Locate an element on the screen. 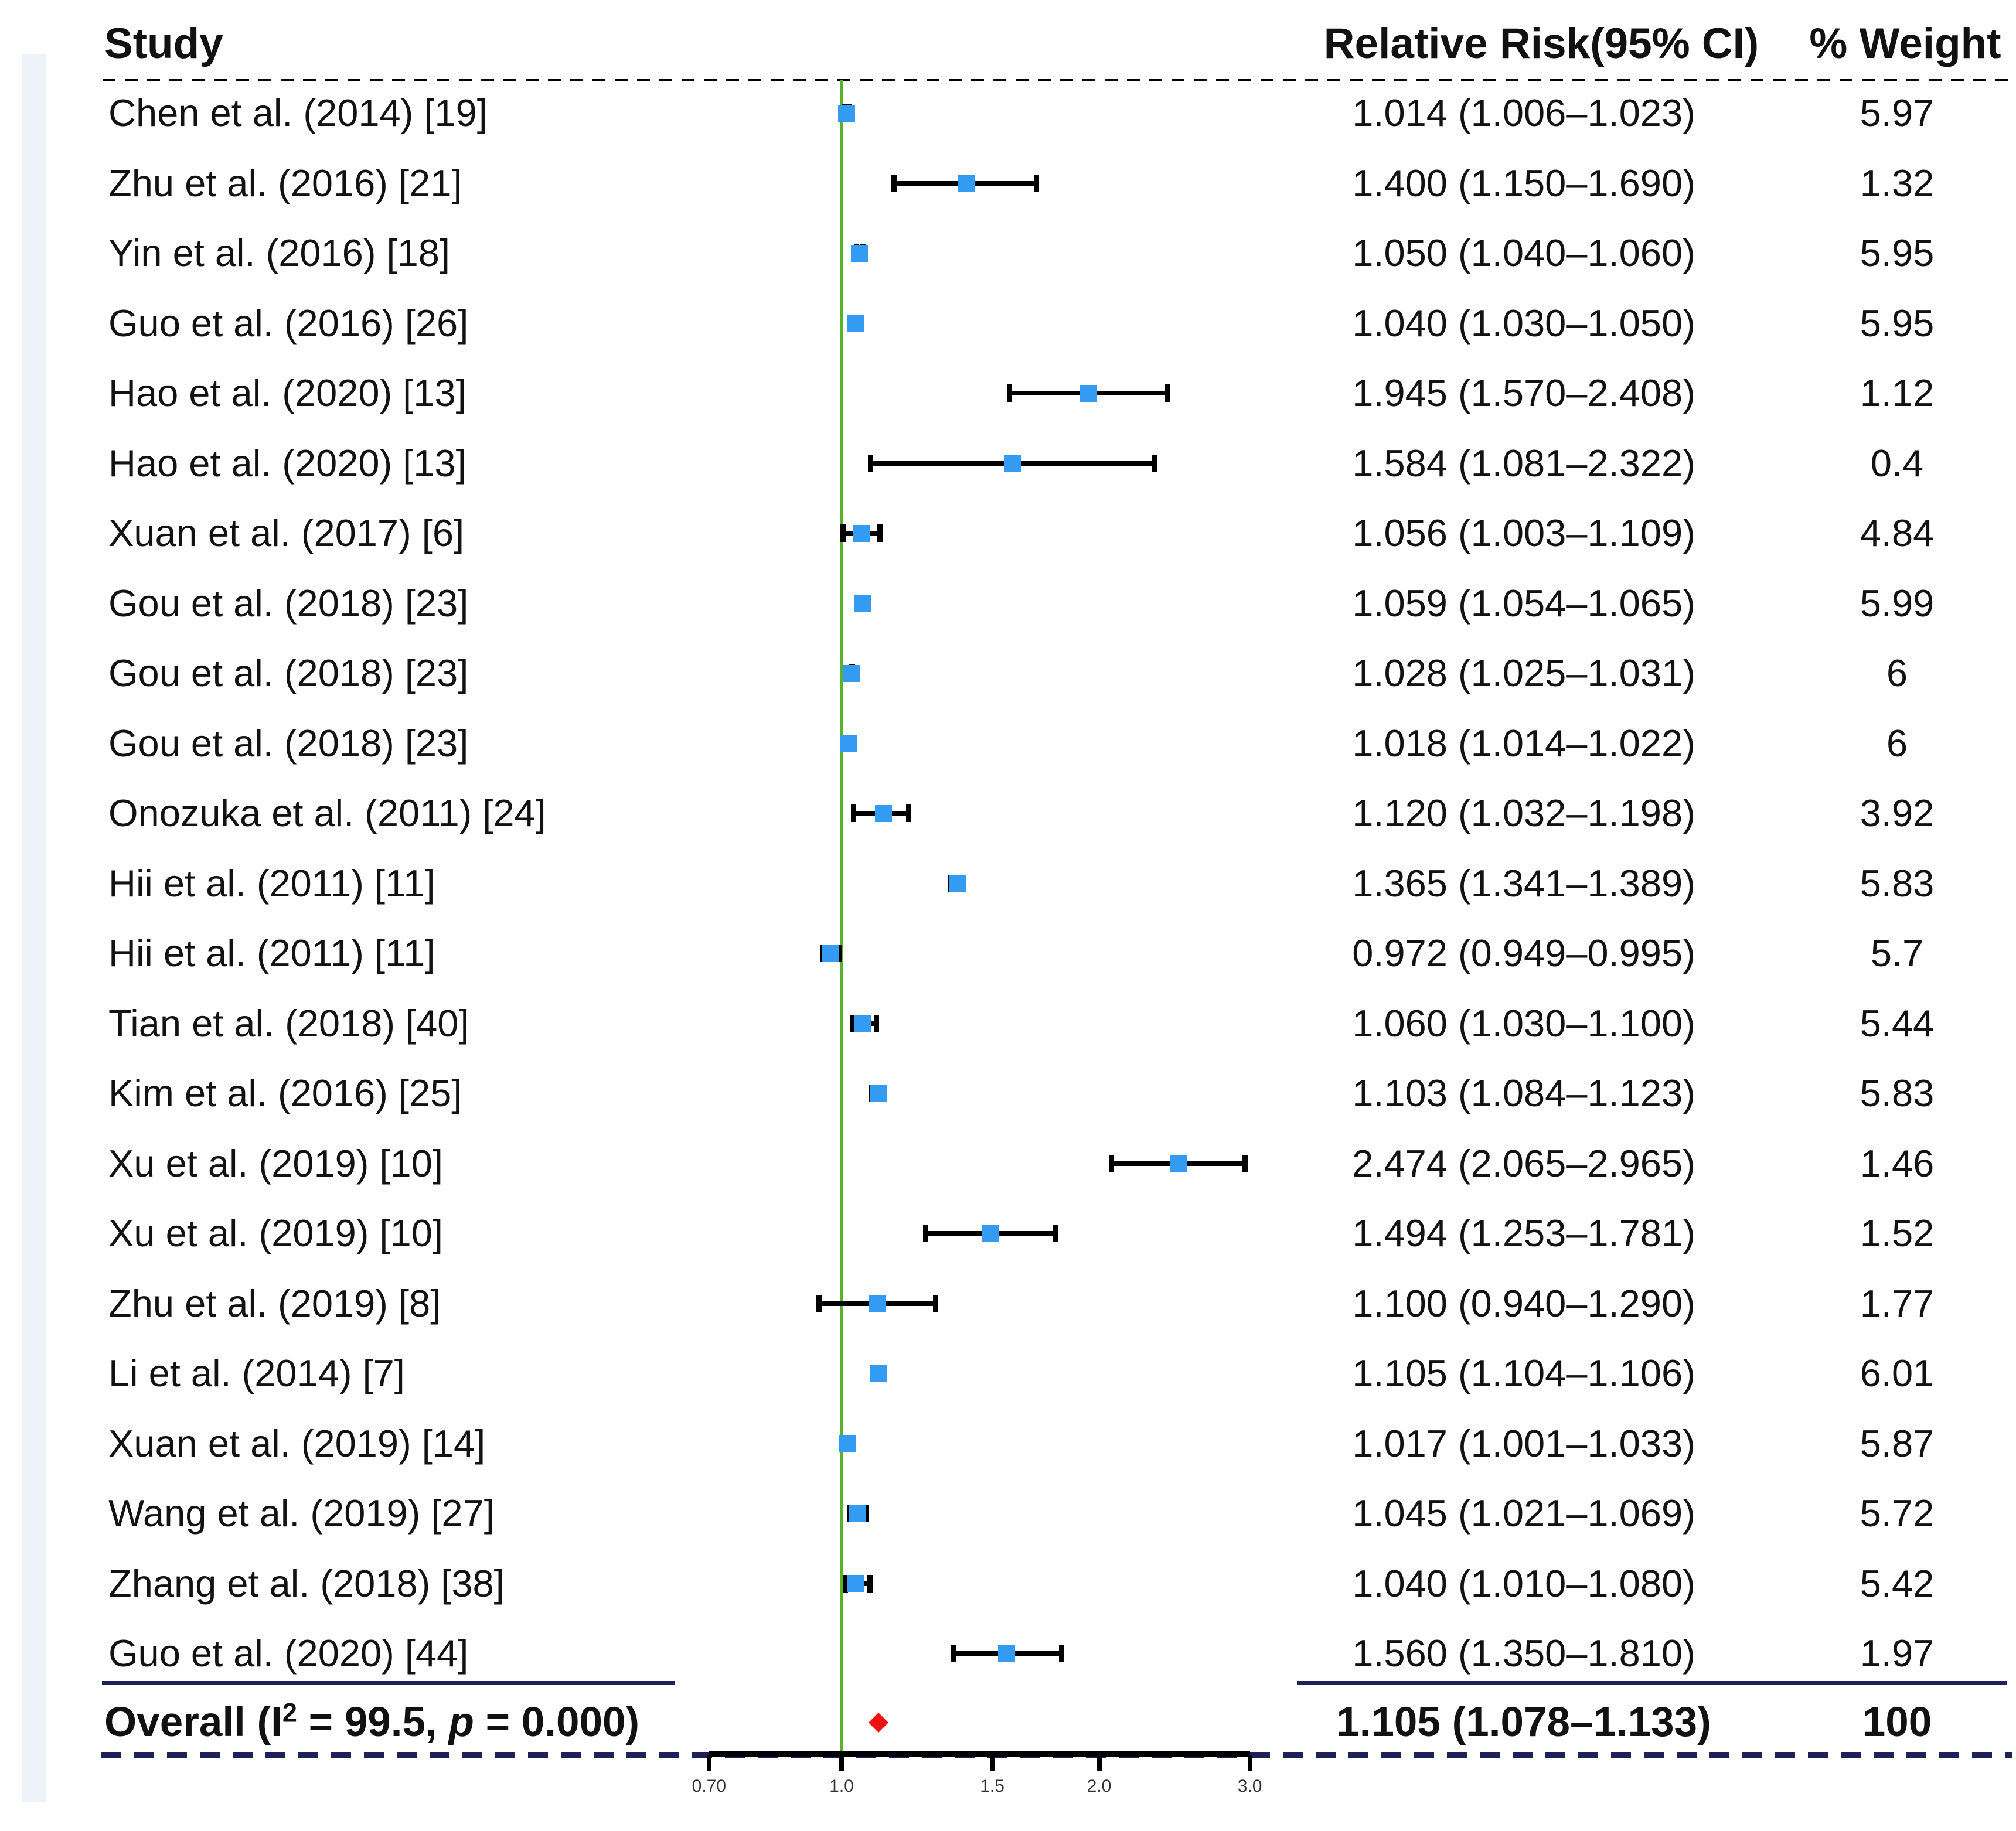  column-header-relative-risk: Relative Risk(95% CI) is located at coordinates (1541, 43).